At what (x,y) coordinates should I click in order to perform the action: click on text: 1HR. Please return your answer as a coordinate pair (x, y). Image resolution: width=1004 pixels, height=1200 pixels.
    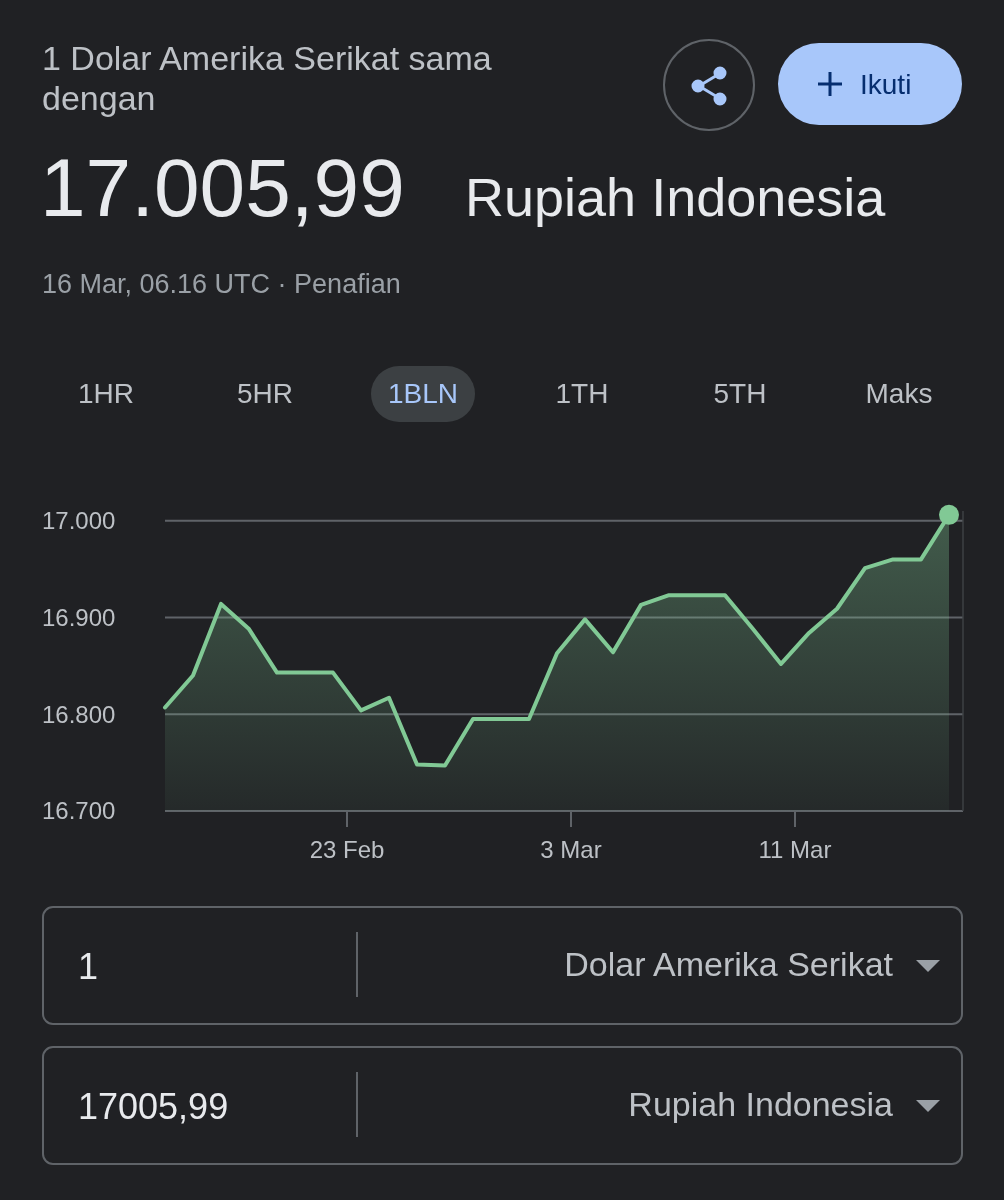
    Looking at the image, I should click on (106, 393).